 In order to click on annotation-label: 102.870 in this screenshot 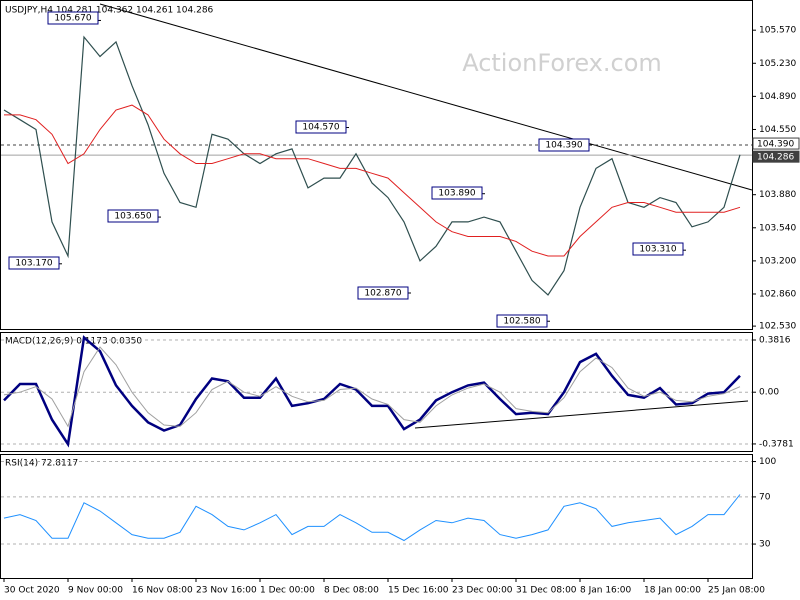, I will do `click(382, 294)`.